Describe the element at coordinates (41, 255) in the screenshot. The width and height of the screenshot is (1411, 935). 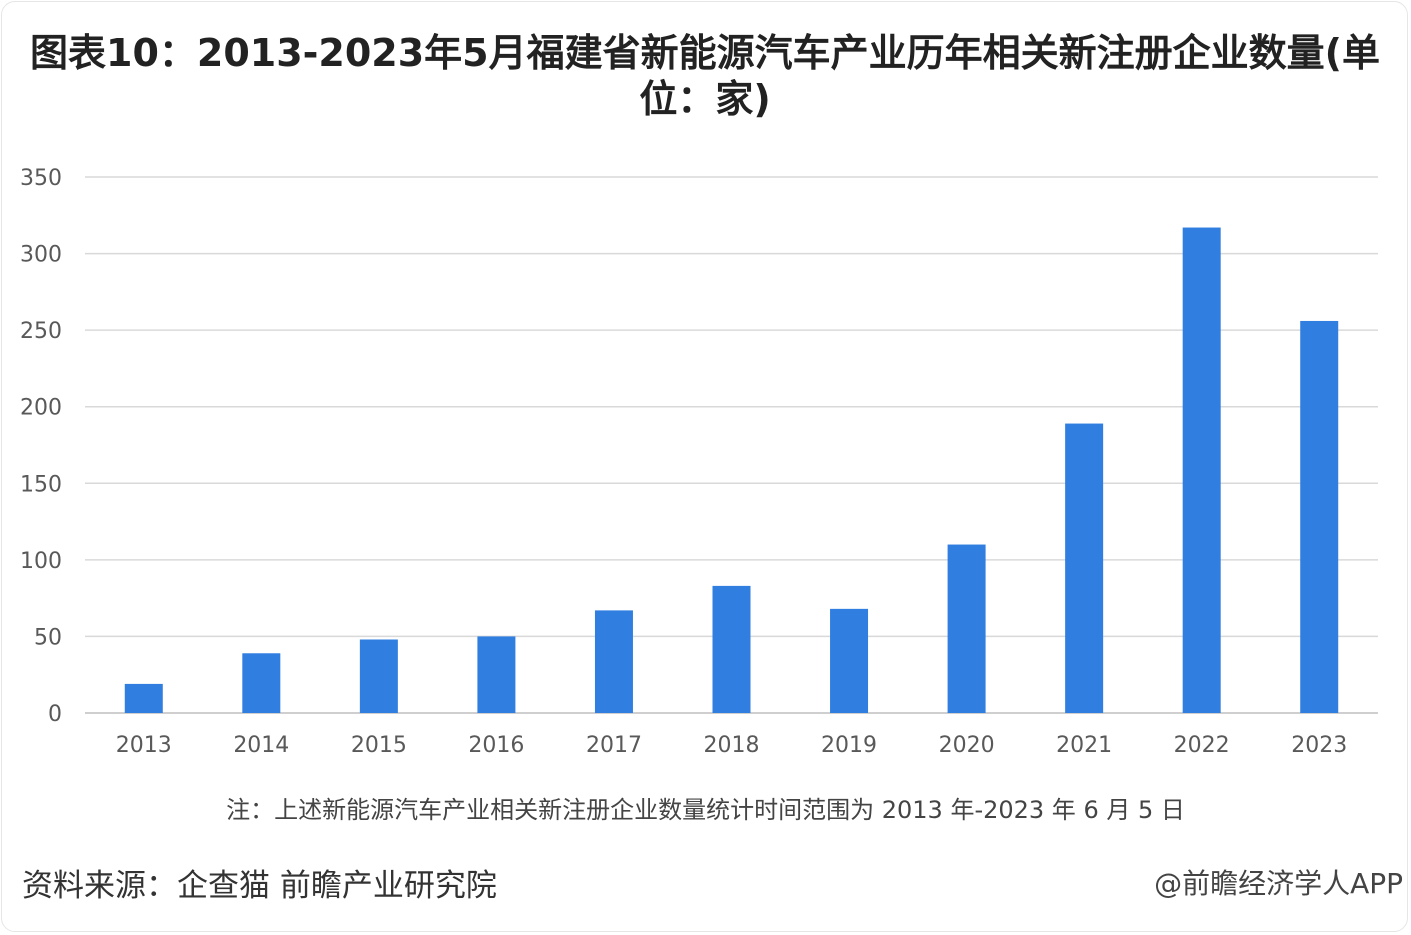
I see `y-tick-label: 300` at that location.